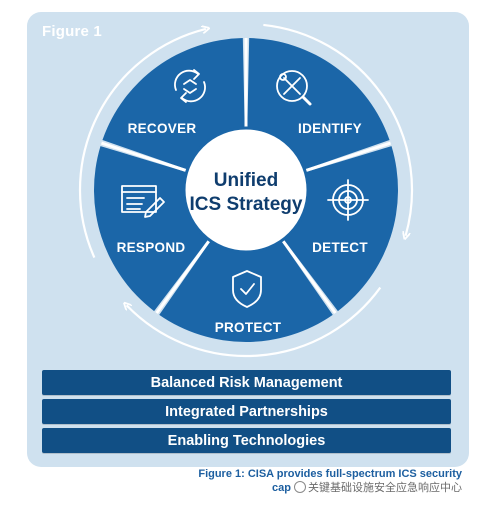  I want to click on caption-line-2-start: cap, so click(281, 488).